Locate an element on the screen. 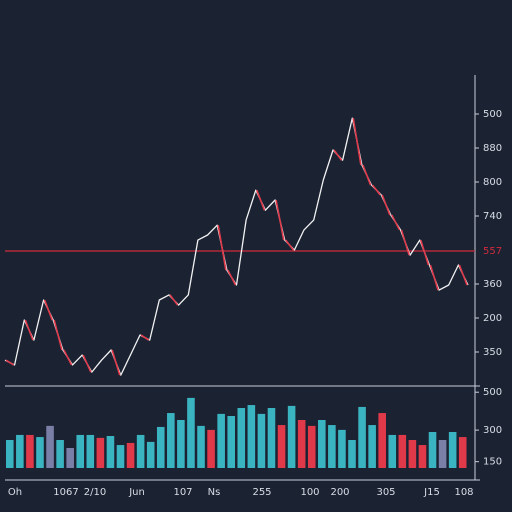  x-tick-label: 200 is located at coordinates (339, 492).